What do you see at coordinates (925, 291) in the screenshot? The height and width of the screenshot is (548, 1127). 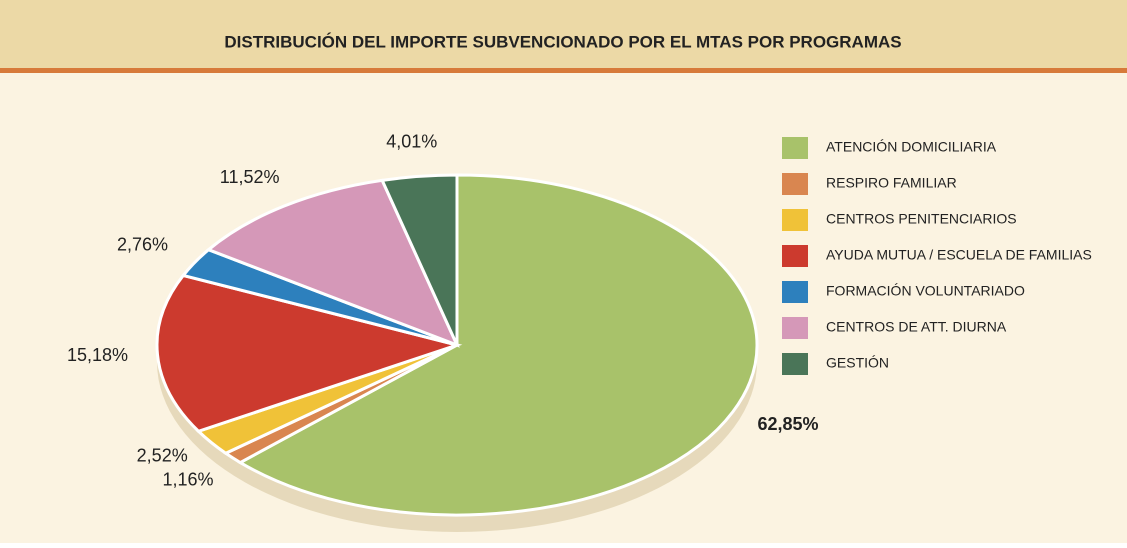 I see `legend-label: FORMACIÓN VOLUNTARIADO` at bounding box center [925, 291].